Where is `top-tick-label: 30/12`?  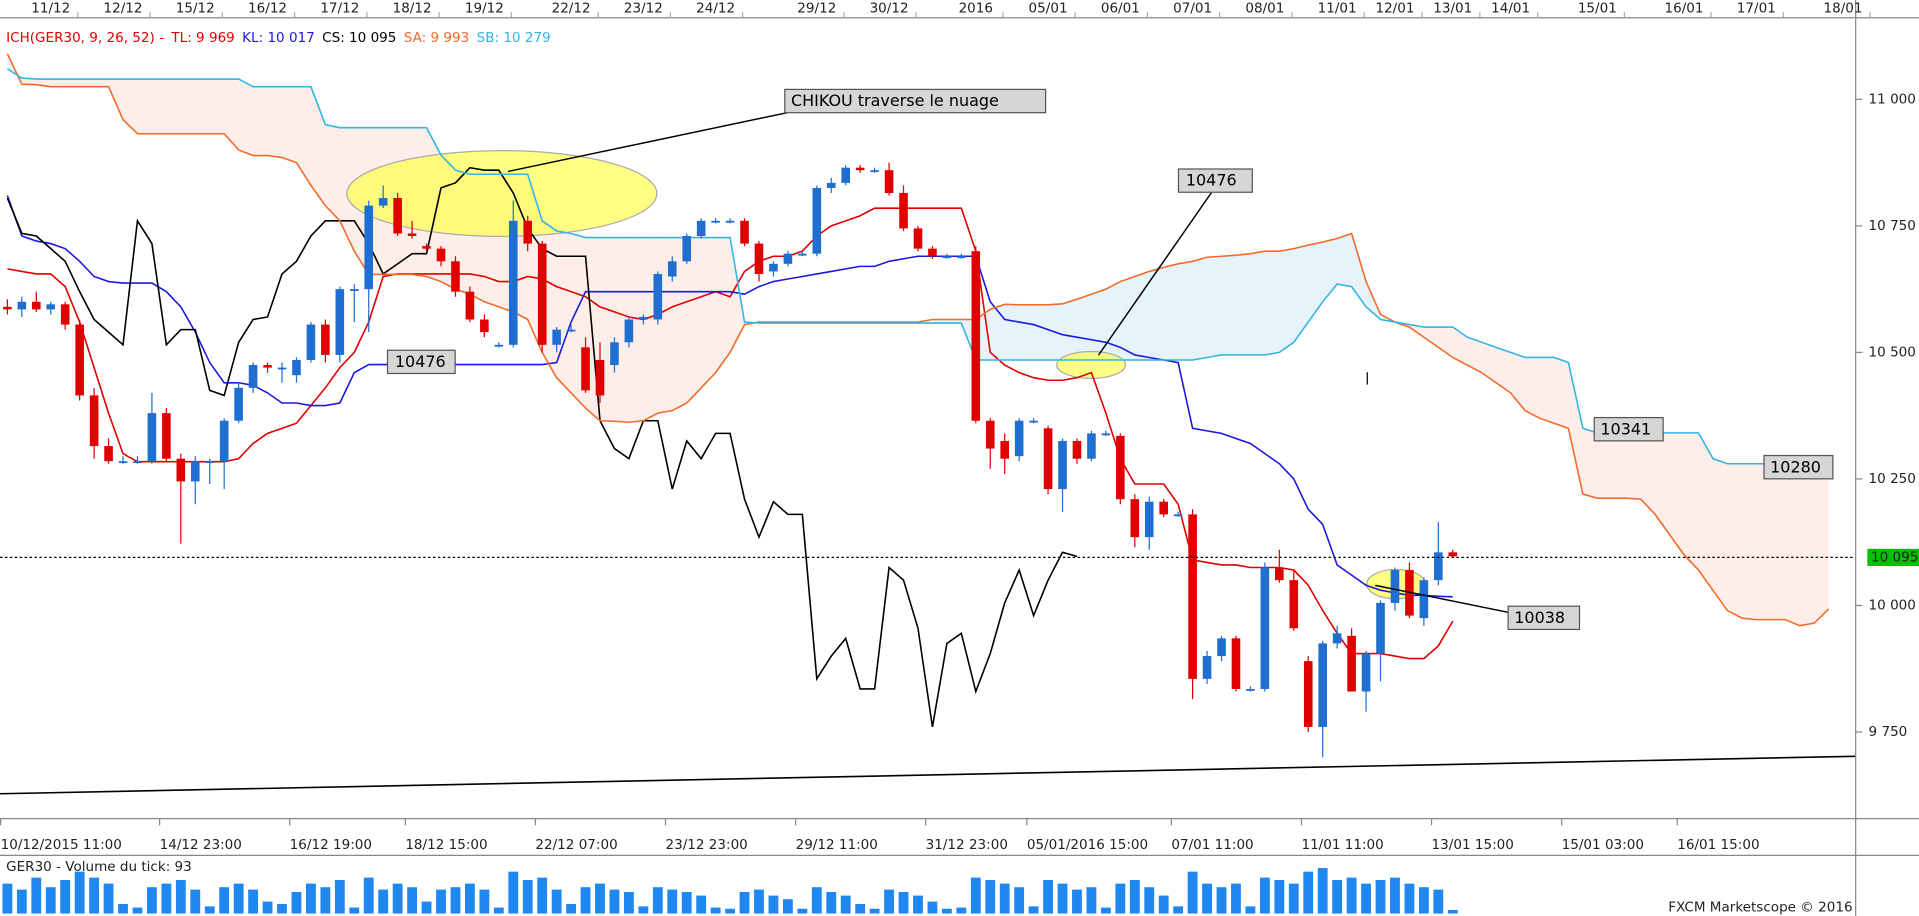 top-tick-label: 30/12 is located at coordinates (889, 9).